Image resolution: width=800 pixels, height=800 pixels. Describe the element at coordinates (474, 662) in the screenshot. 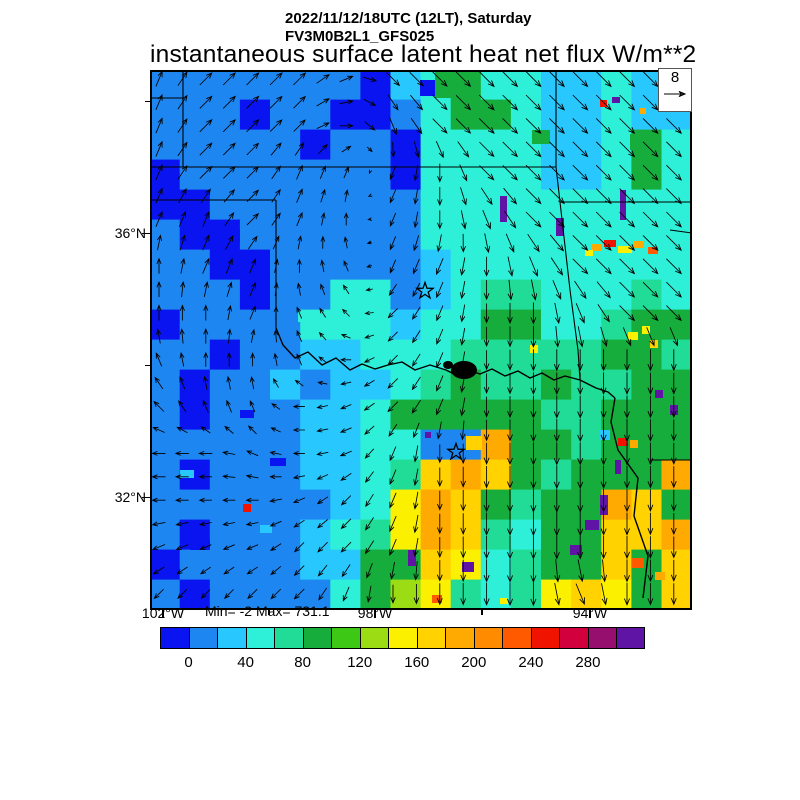

I see `colorbar-tick-label: 200` at that location.